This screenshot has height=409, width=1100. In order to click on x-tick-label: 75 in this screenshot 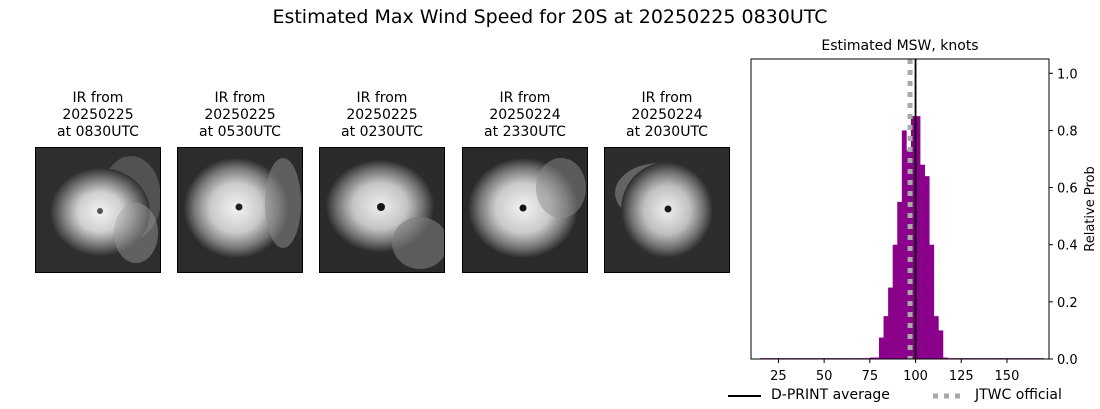, I will do `click(870, 376)`.